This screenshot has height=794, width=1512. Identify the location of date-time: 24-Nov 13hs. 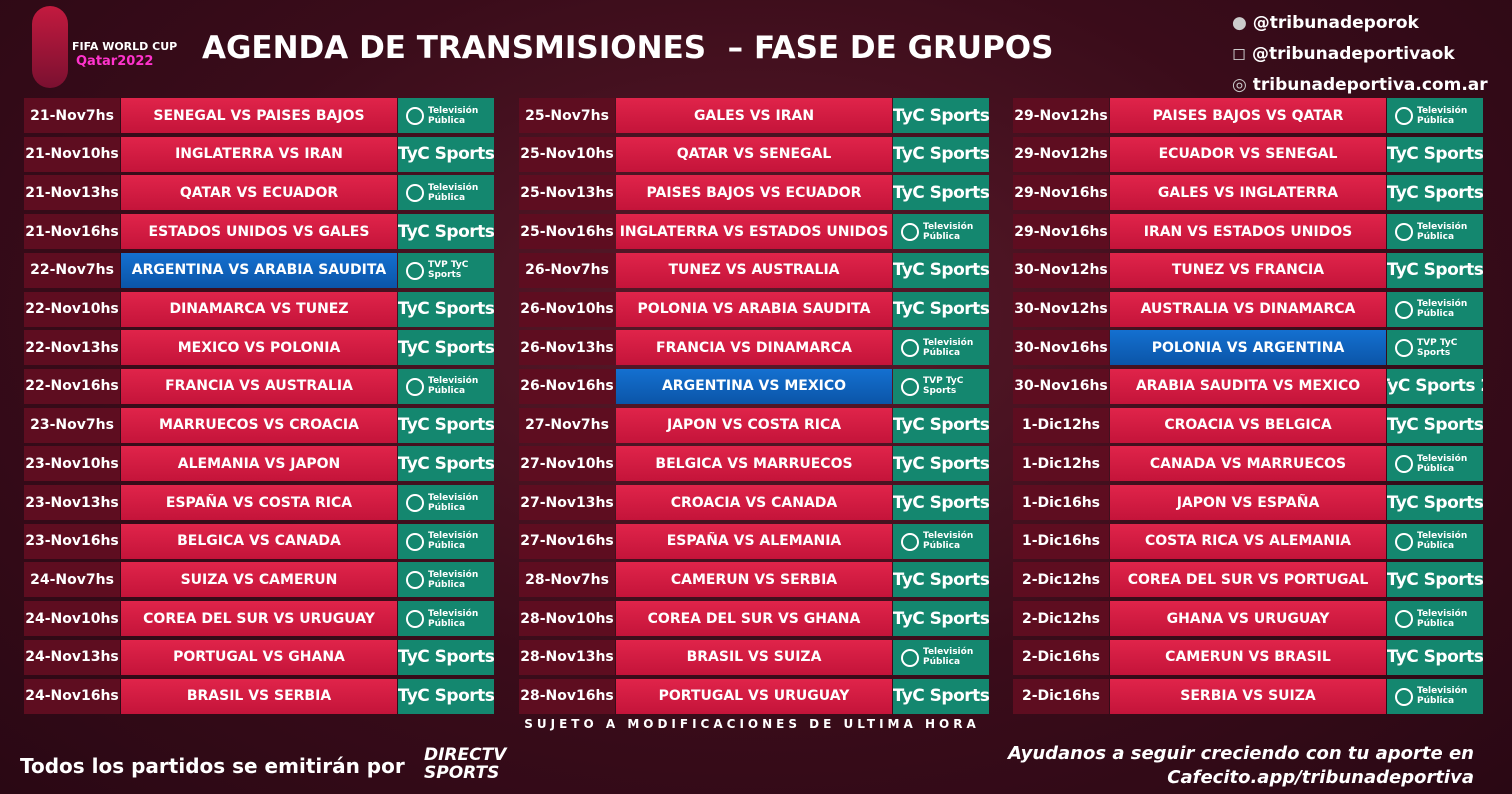
(72, 657).